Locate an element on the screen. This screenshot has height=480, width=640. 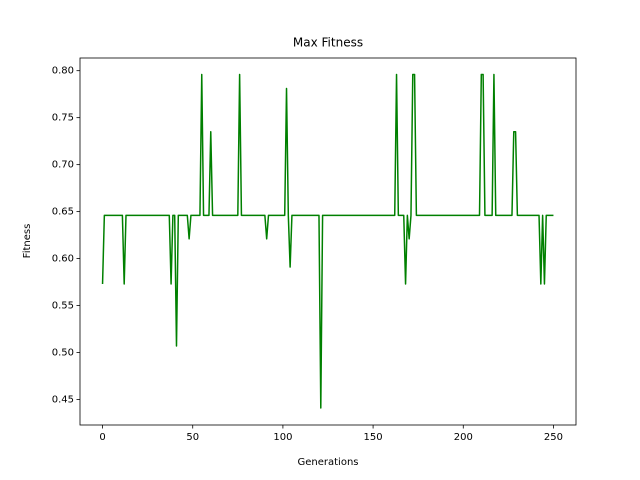
x-tick-label: 50 is located at coordinates (192, 437).